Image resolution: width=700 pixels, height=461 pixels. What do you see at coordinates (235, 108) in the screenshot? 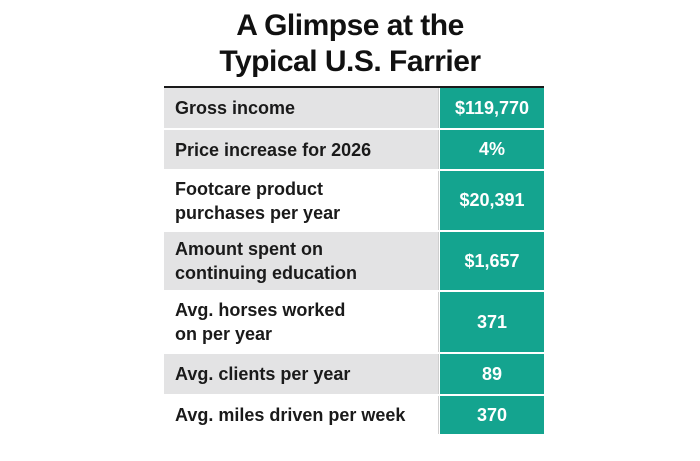
I see `row-label-text: Gross income` at bounding box center [235, 108].